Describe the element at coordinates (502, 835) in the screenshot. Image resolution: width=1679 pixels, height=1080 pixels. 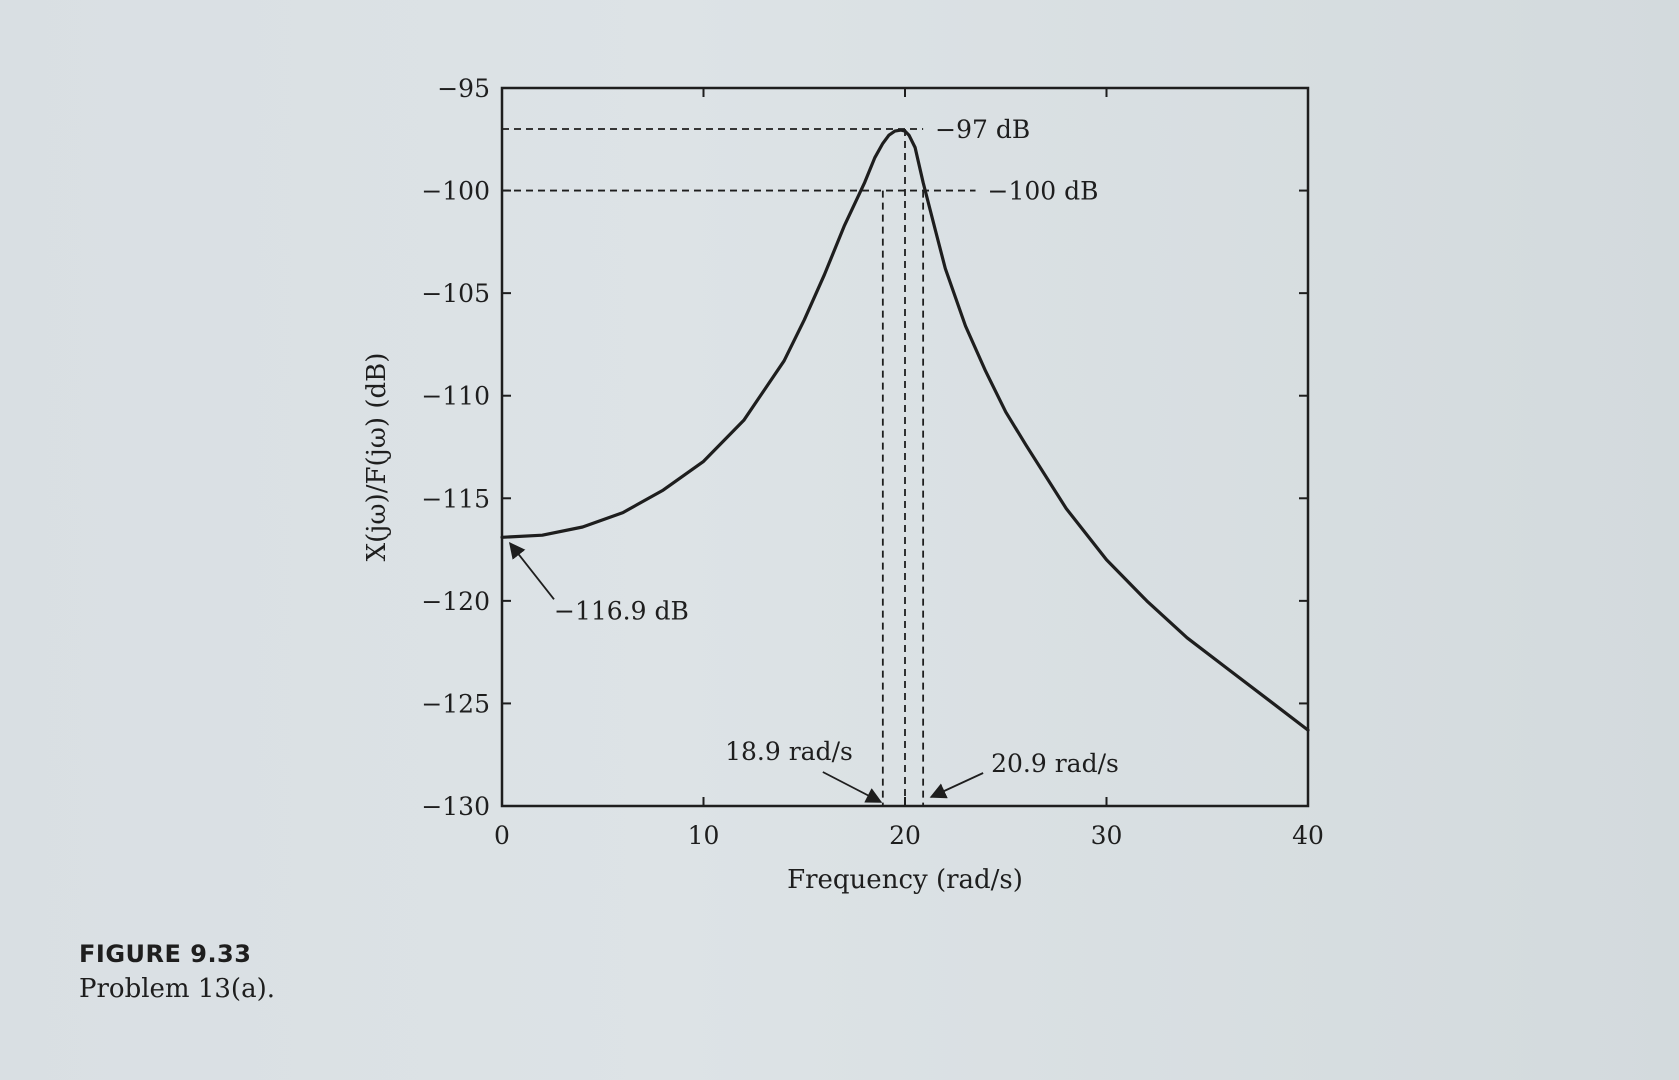
I see `x-tick-label: 0` at that location.